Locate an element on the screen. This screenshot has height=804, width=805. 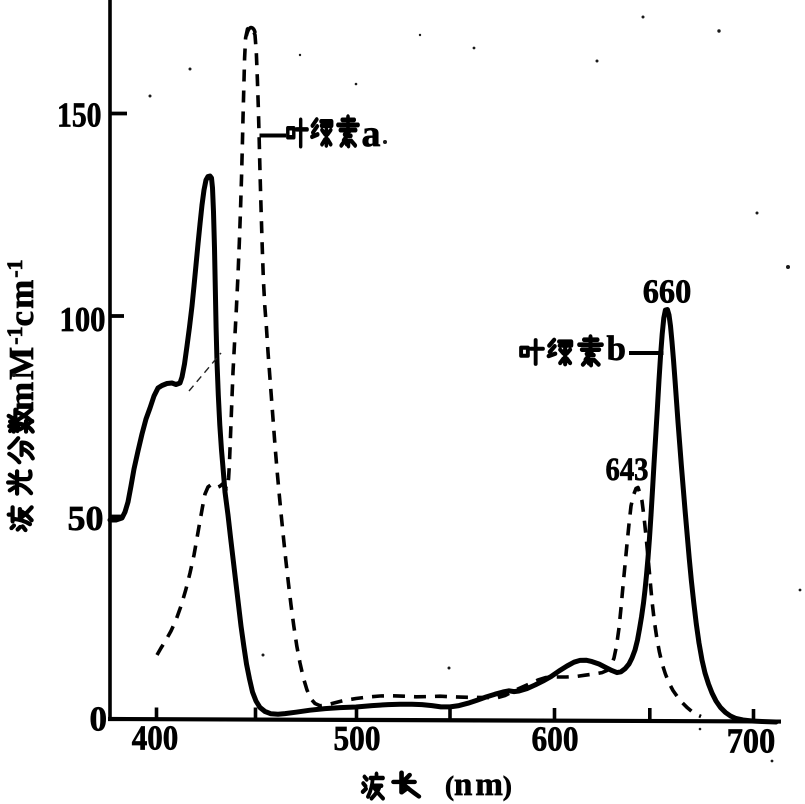
svg-text: 100 is located at coordinates (83, 319).